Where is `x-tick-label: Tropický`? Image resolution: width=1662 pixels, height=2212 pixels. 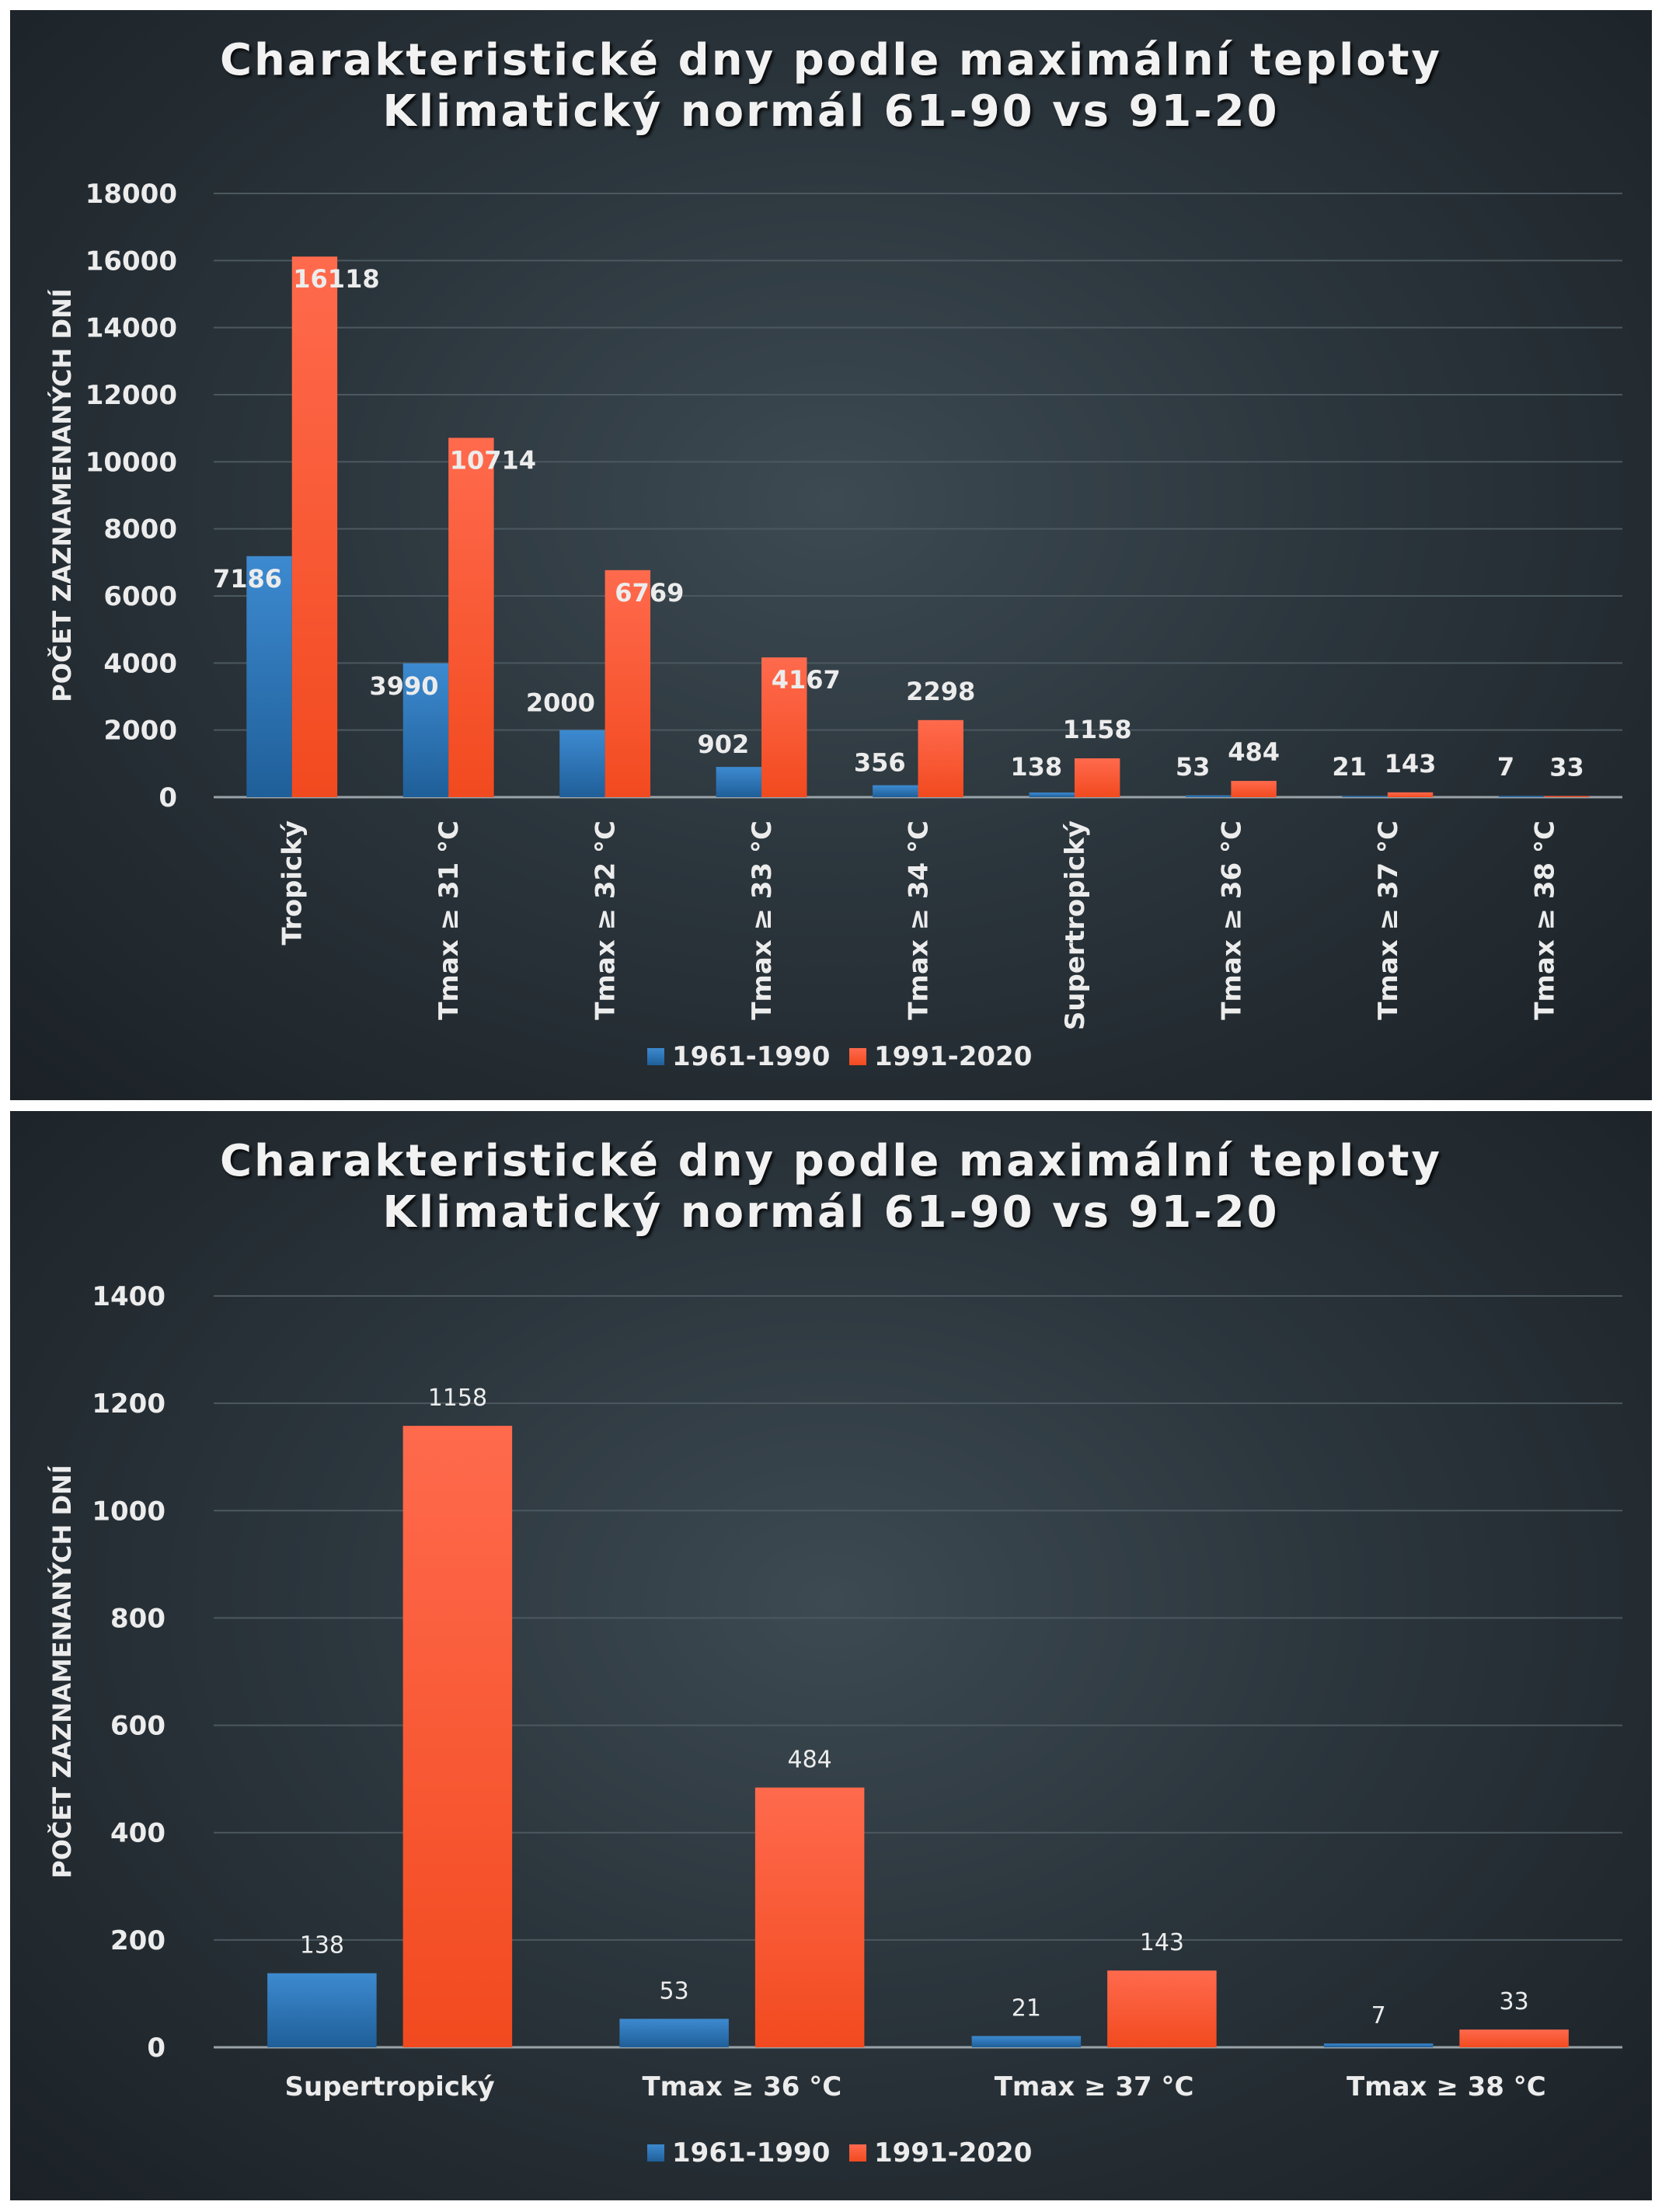 x-tick-label: Tropický is located at coordinates (292, 883).